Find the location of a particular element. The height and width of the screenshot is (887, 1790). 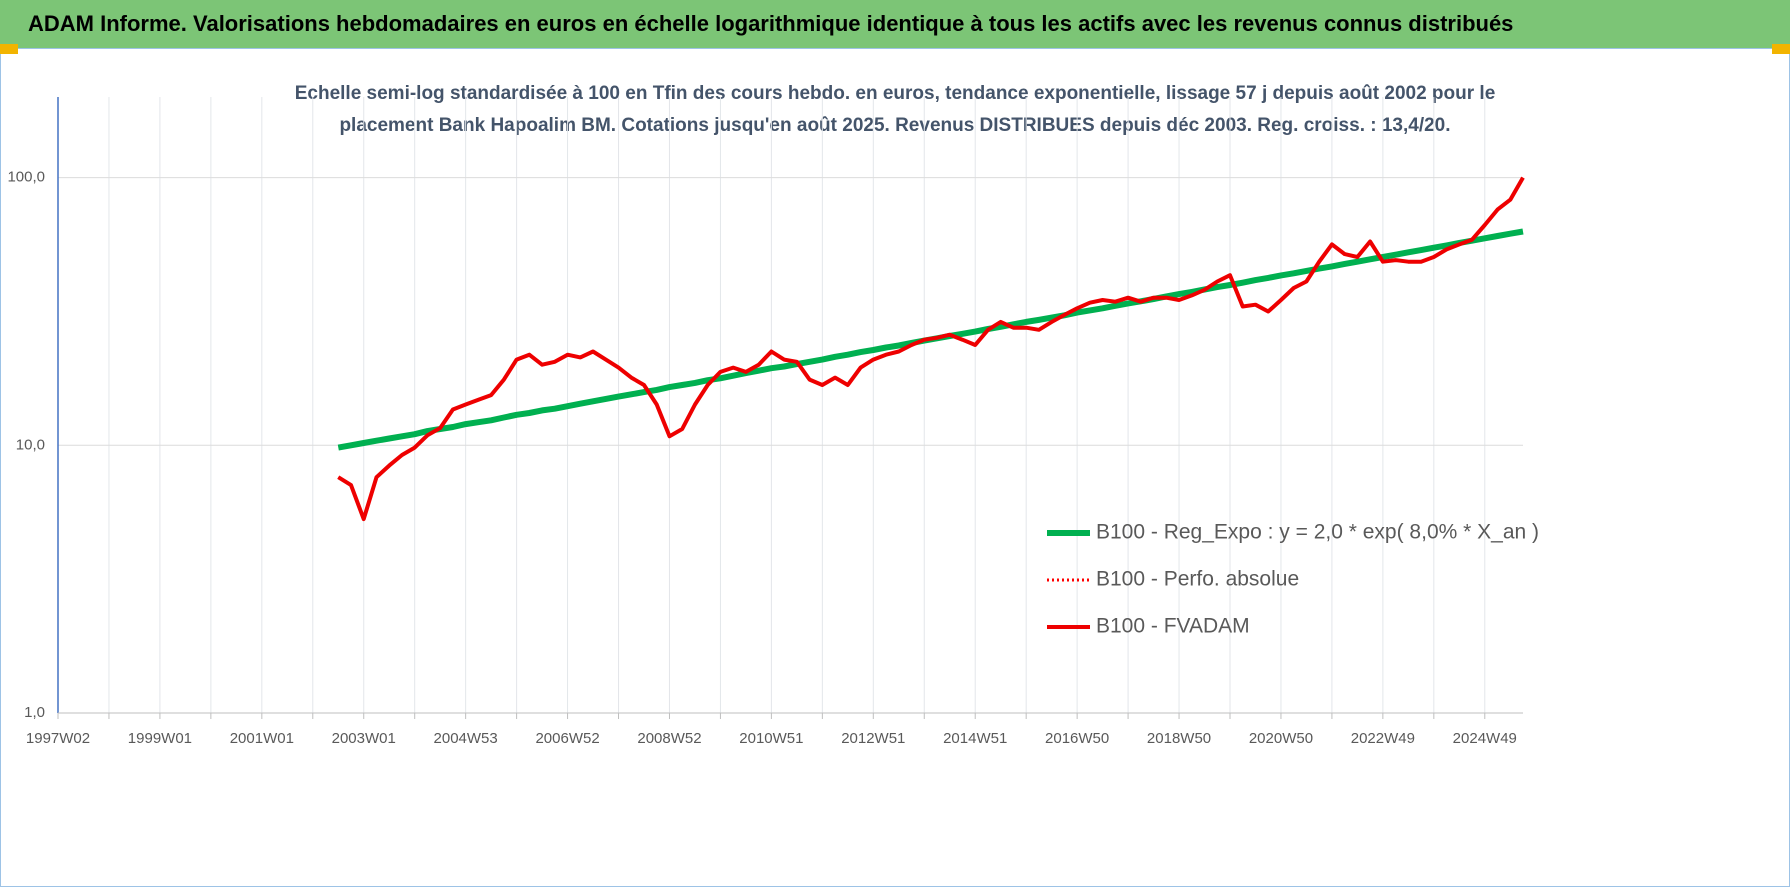

x-tick-label: 2024W49 is located at coordinates (1485, 738).